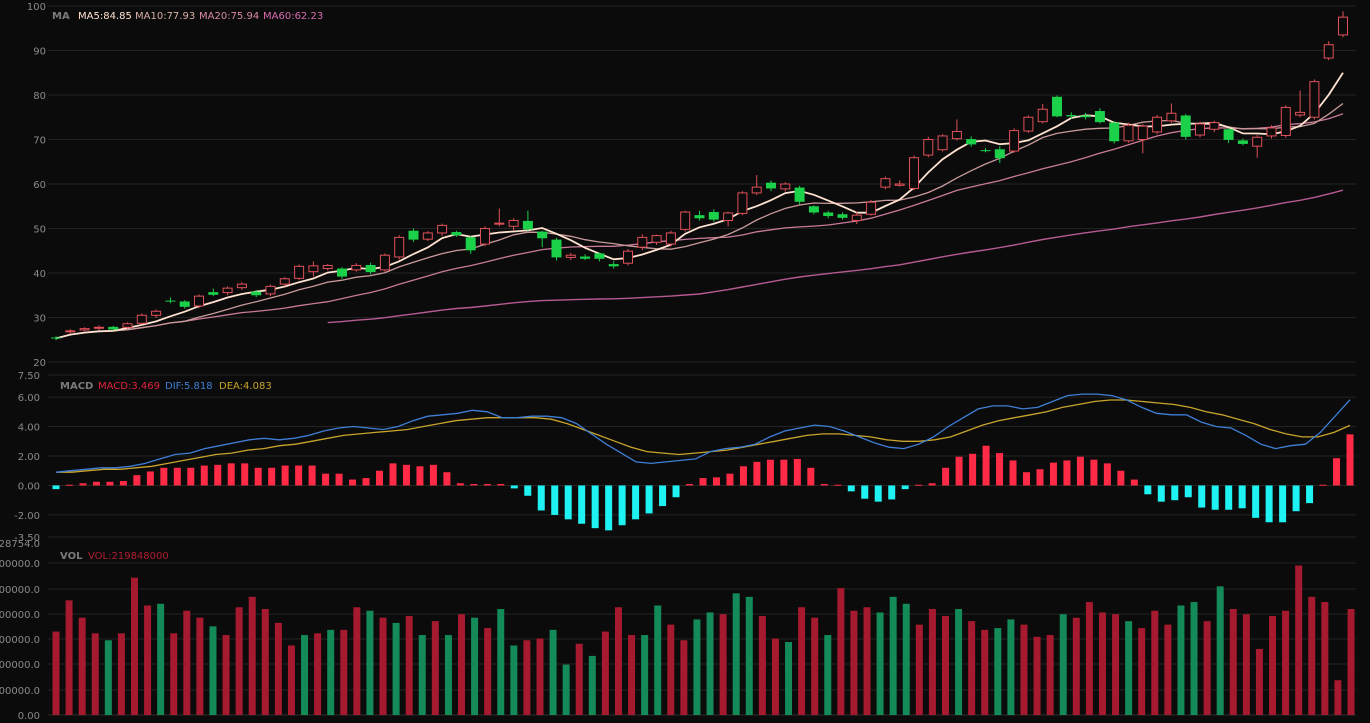 The width and height of the screenshot is (1370, 723). What do you see at coordinates (27, 457) in the screenshot?
I see `macd-y-axis: 7.50 6.00 4.00 2.00 0.00 -2.00 -3.50` at bounding box center [27, 457].